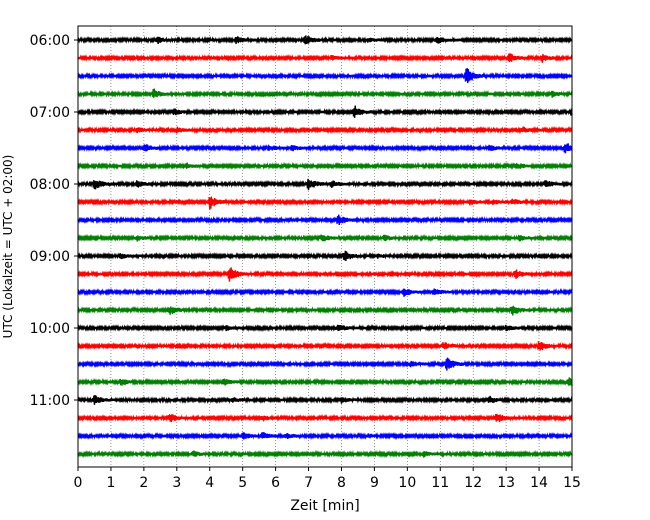 This screenshot has width=650, height=520. Describe the element at coordinates (50, 185) in the screenshot. I see `y-tick-label: 08:00` at that location.